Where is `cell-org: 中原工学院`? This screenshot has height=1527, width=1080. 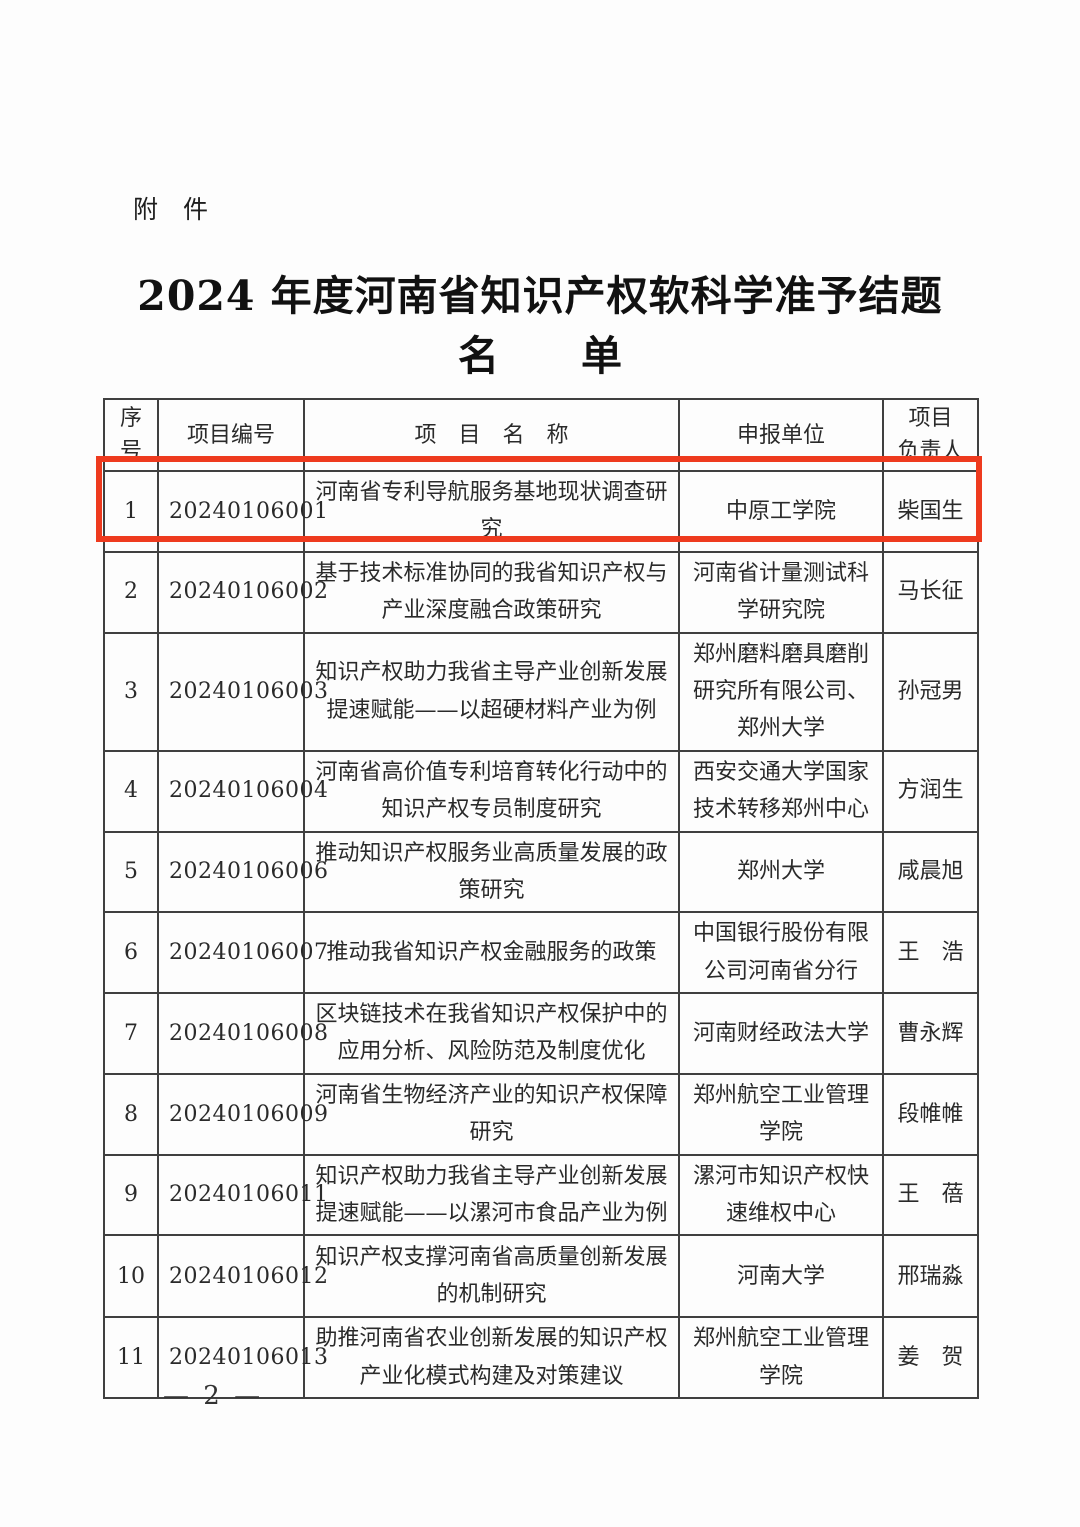
cell-org: 中原工学院 is located at coordinates (781, 511).